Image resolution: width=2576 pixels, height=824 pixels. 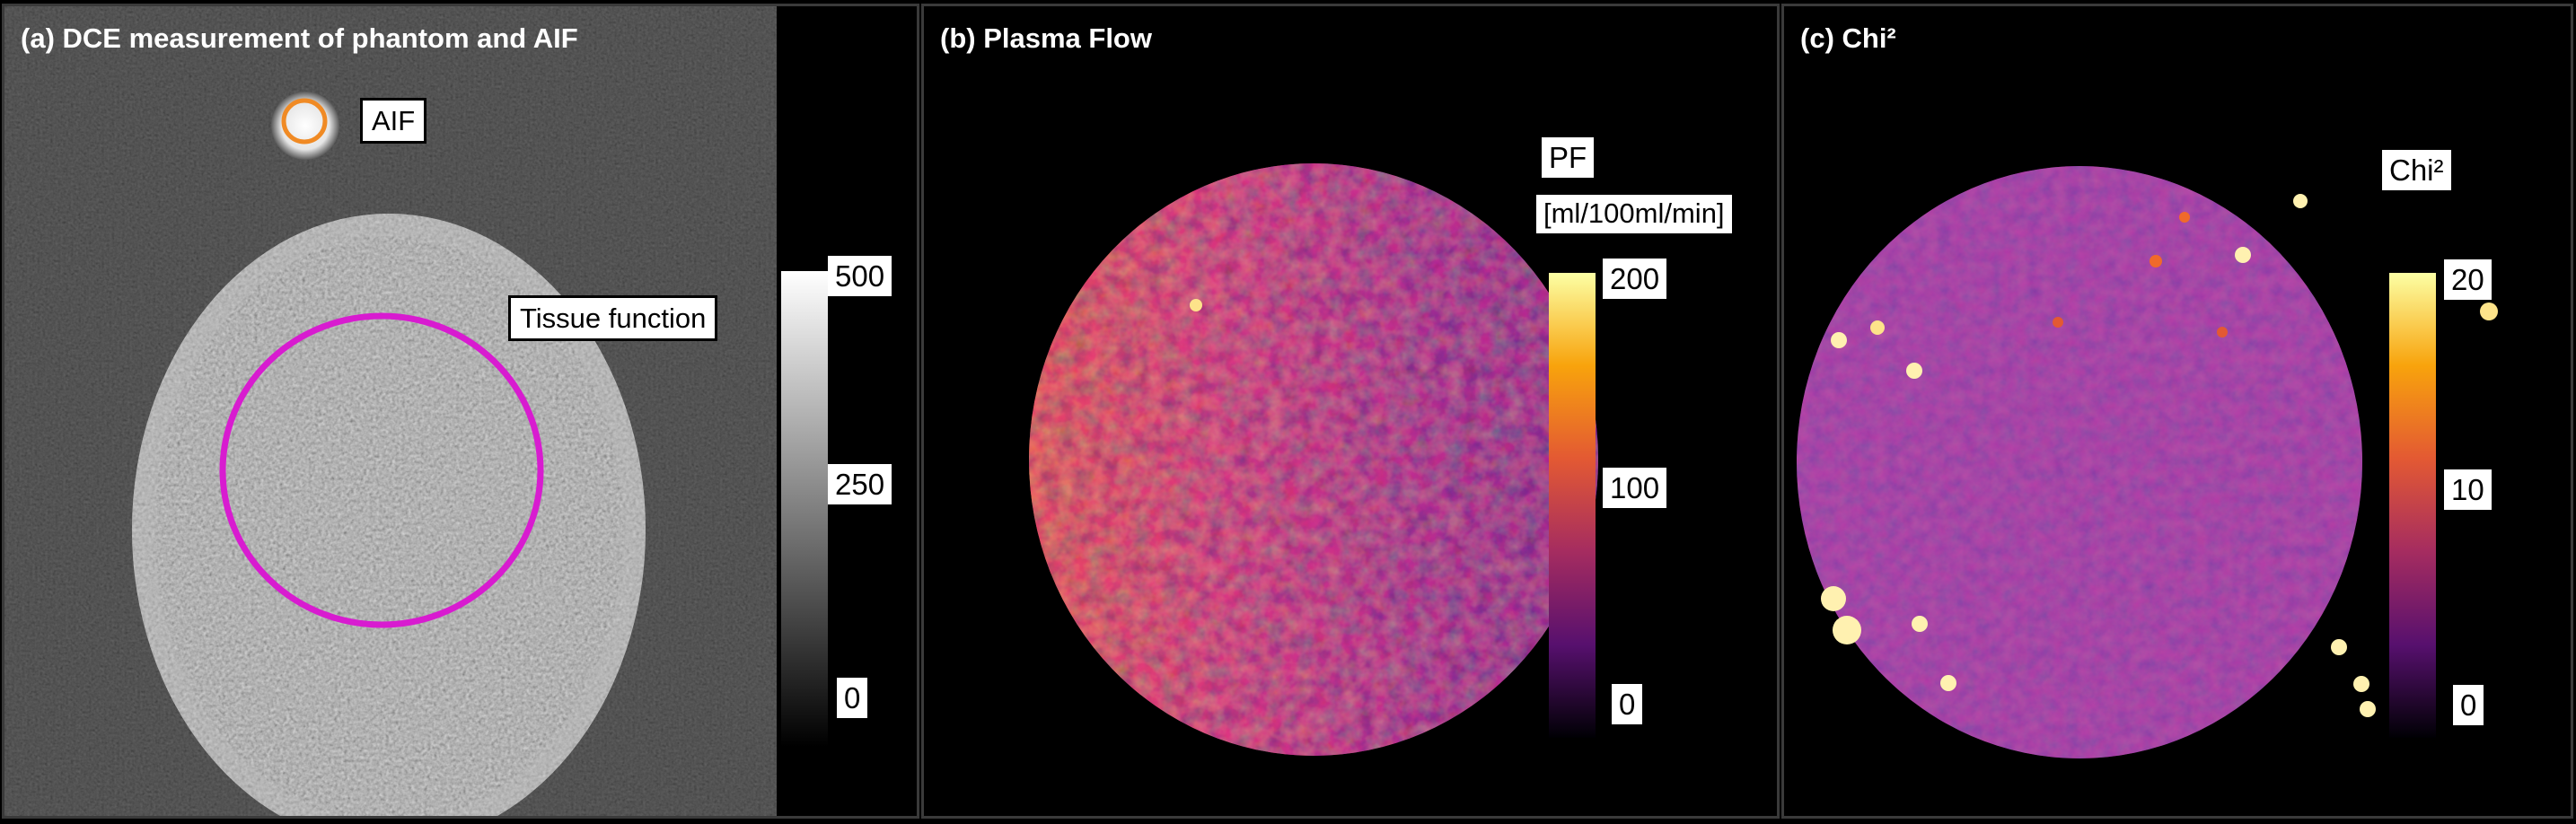 I want to click on panel-b-title: (b) Plasma Flow, so click(x=1046, y=38).